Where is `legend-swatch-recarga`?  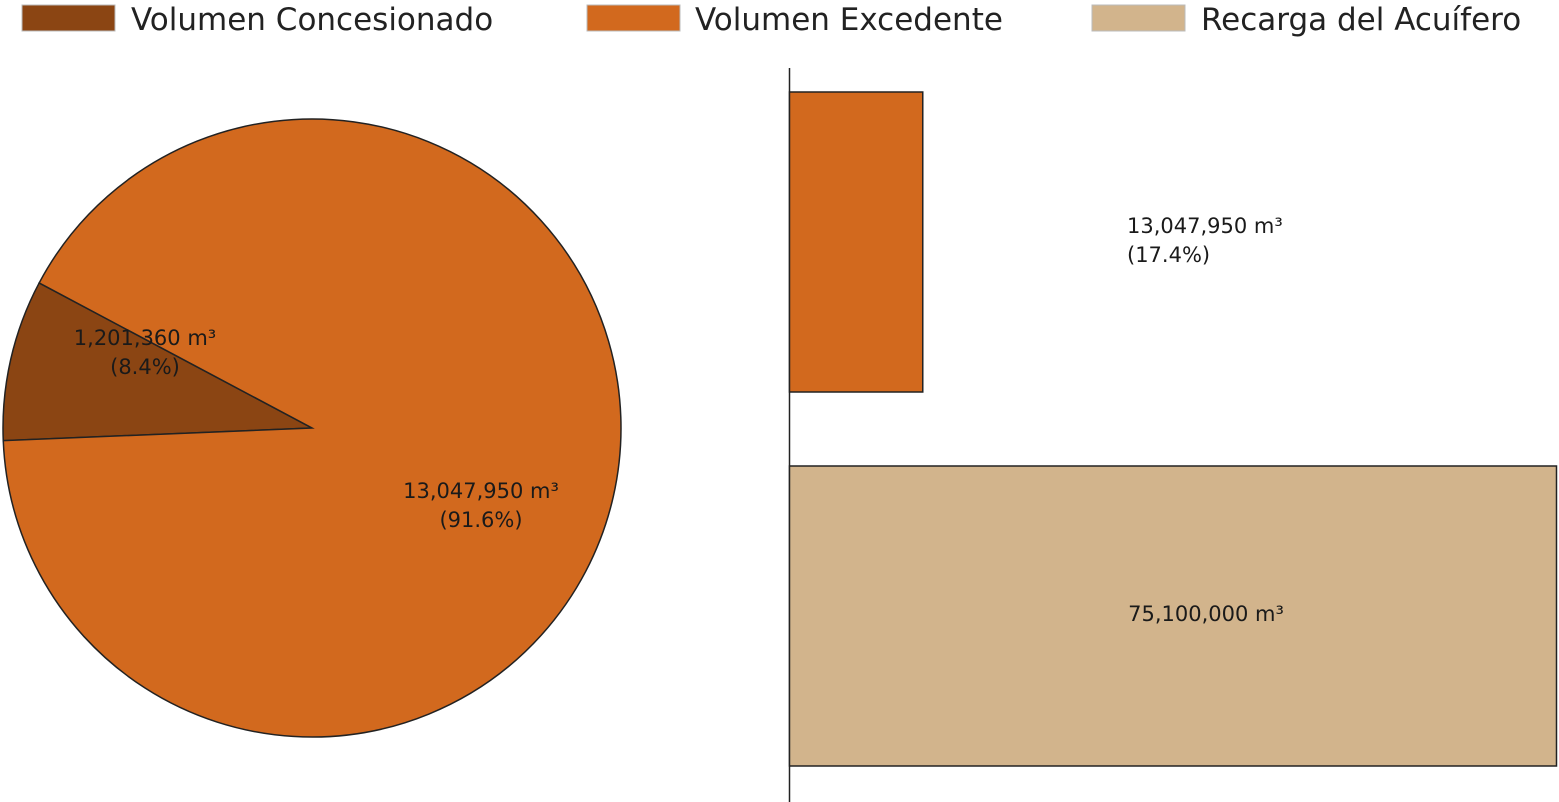 legend-swatch-recarga is located at coordinates (1138, 18).